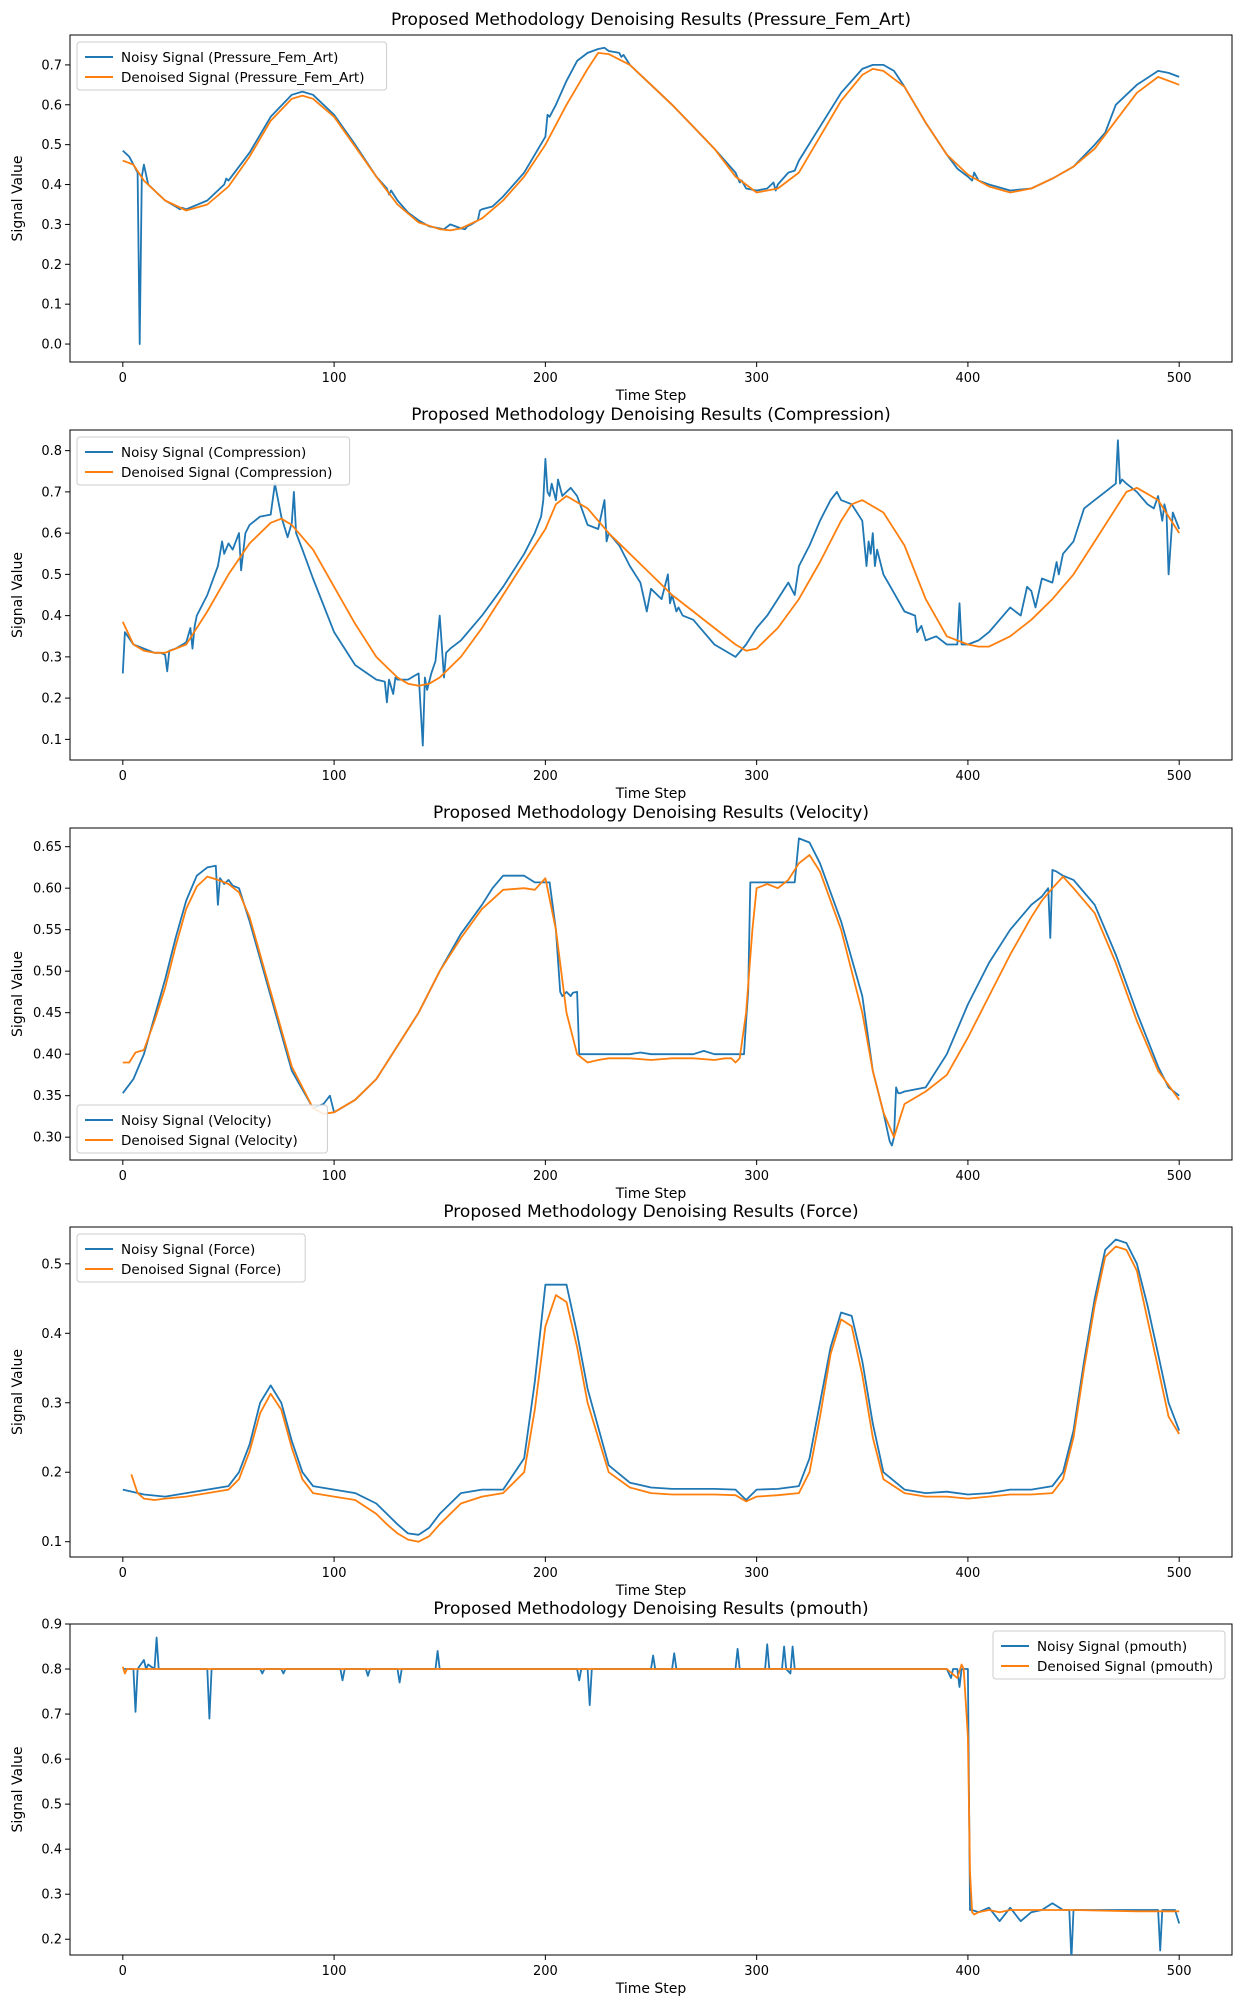 This screenshot has width=1242, height=2010. I want to click on y-tick-label: 0.9, so click(51, 1625).